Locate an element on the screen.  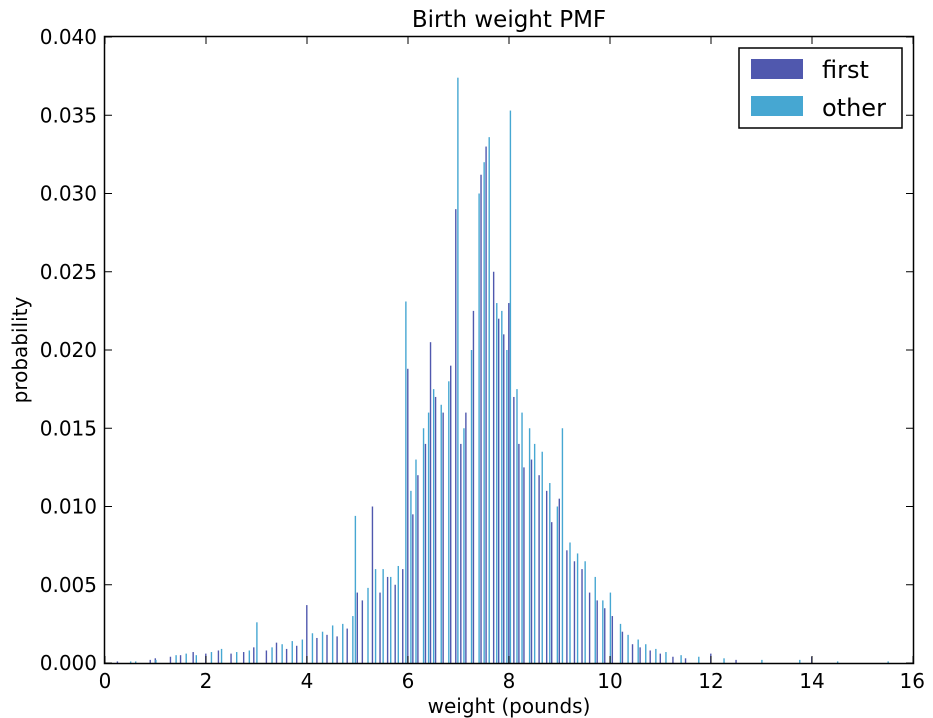
x-tick-label-8: 16 is located at coordinates (912, 681).